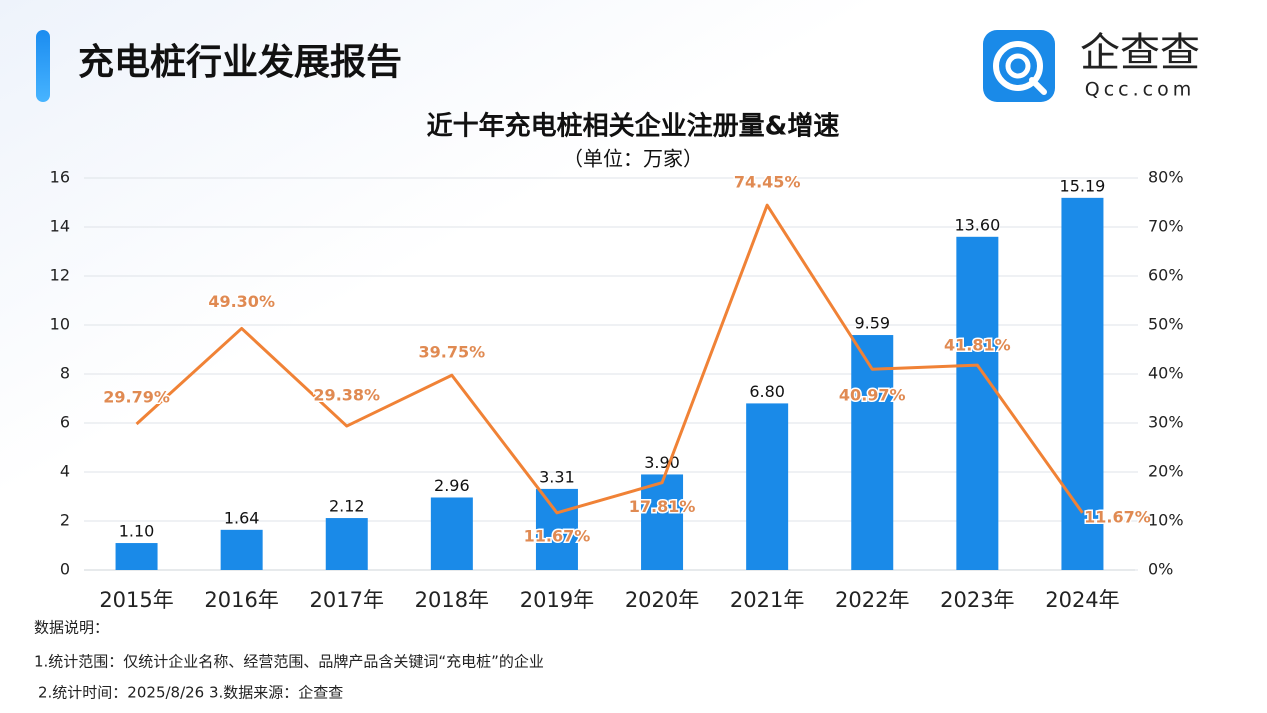 This screenshot has height=713, width=1267. I want to click on bar-value-label: 15.19, so click(1083, 185).